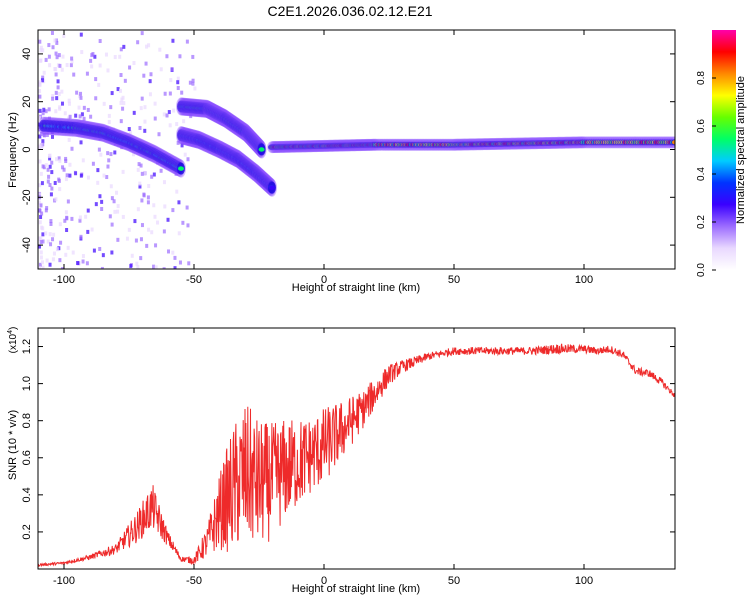  What do you see at coordinates (27, 102) in the screenshot?
I see `y-tick-label: 20` at bounding box center [27, 102].